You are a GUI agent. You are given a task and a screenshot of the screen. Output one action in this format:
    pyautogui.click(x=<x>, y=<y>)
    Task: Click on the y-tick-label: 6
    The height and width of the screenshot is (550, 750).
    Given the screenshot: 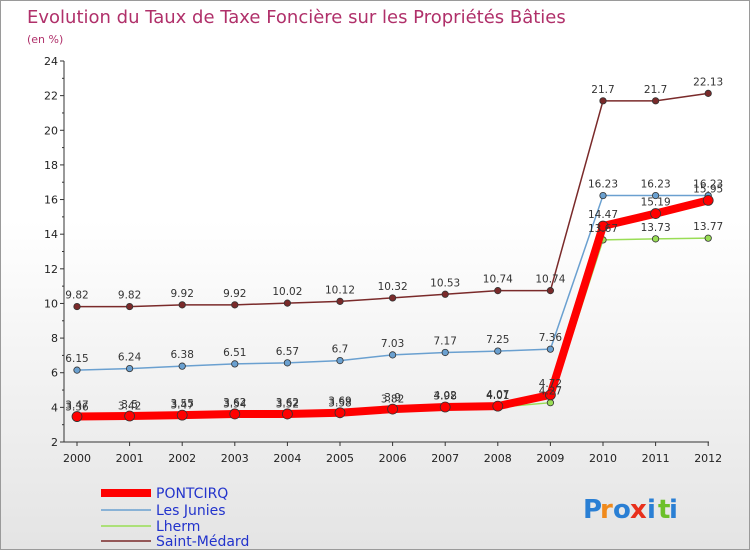 What is the action you would take?
    pyautogui.click(x=54, y=373)
    